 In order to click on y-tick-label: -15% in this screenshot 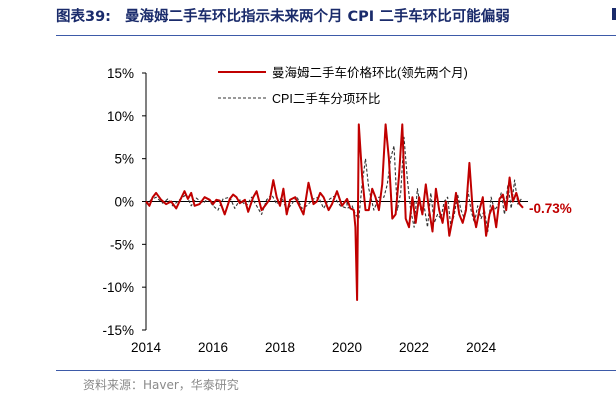, I will do `click(118, 330)`.